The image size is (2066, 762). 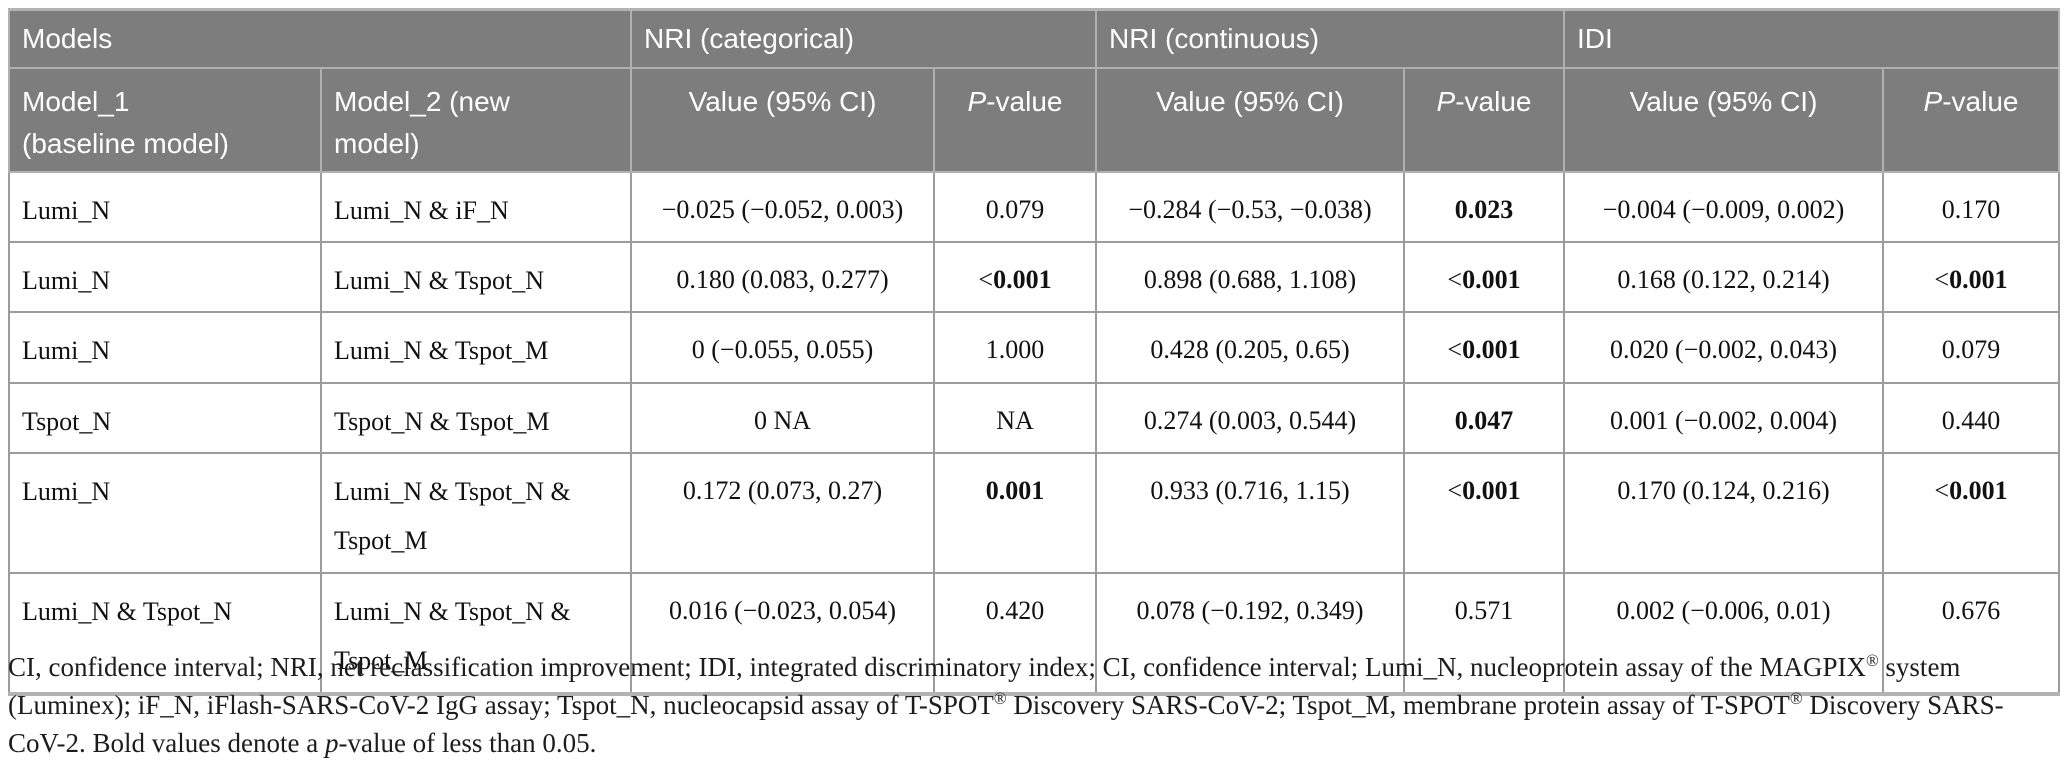 What do you see at coordinates (1484, 633) in the screenshot?
I see `nri-continuous-pvalue-cell: 0.571` at bounding box center [1484, 633].